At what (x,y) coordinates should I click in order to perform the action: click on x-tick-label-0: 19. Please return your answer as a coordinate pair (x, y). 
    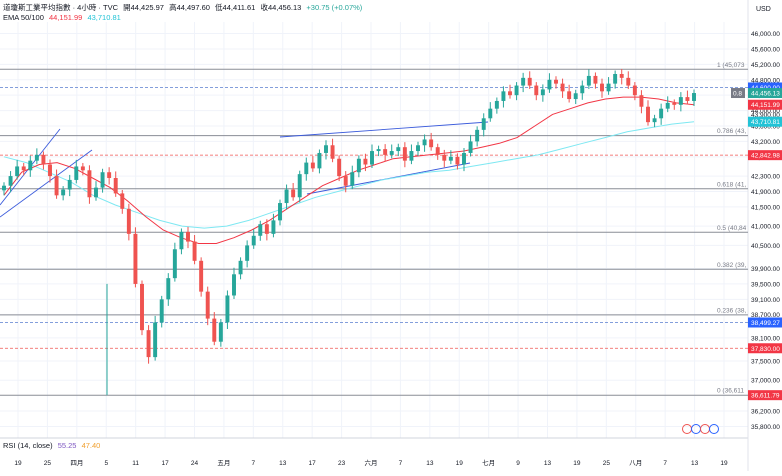
    Looking at the image, I should click on (18, 463).